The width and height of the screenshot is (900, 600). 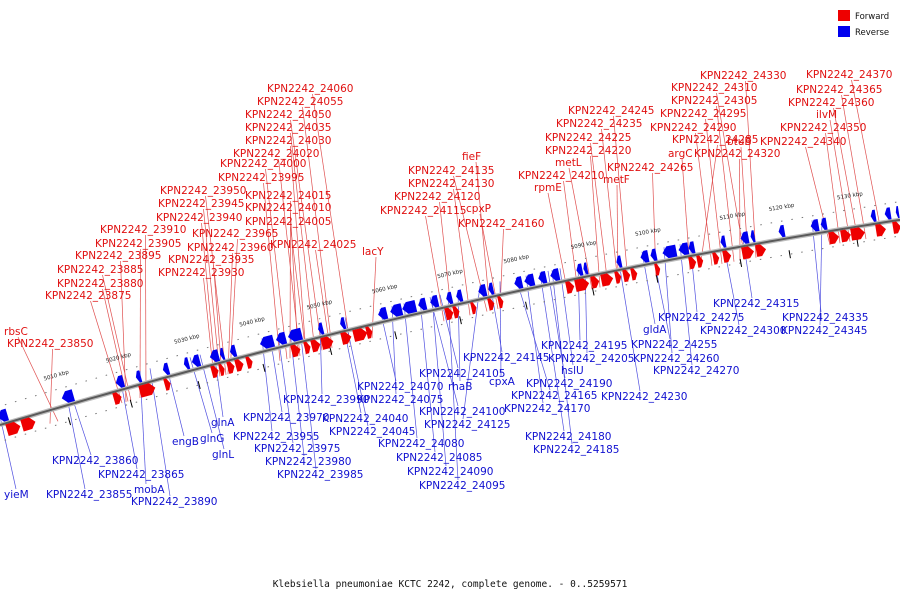 What do you see at coordinates (460, 387) in the screenshot?
I see `reverse-gene-label: rhaB` at bounding box center [460, 387].